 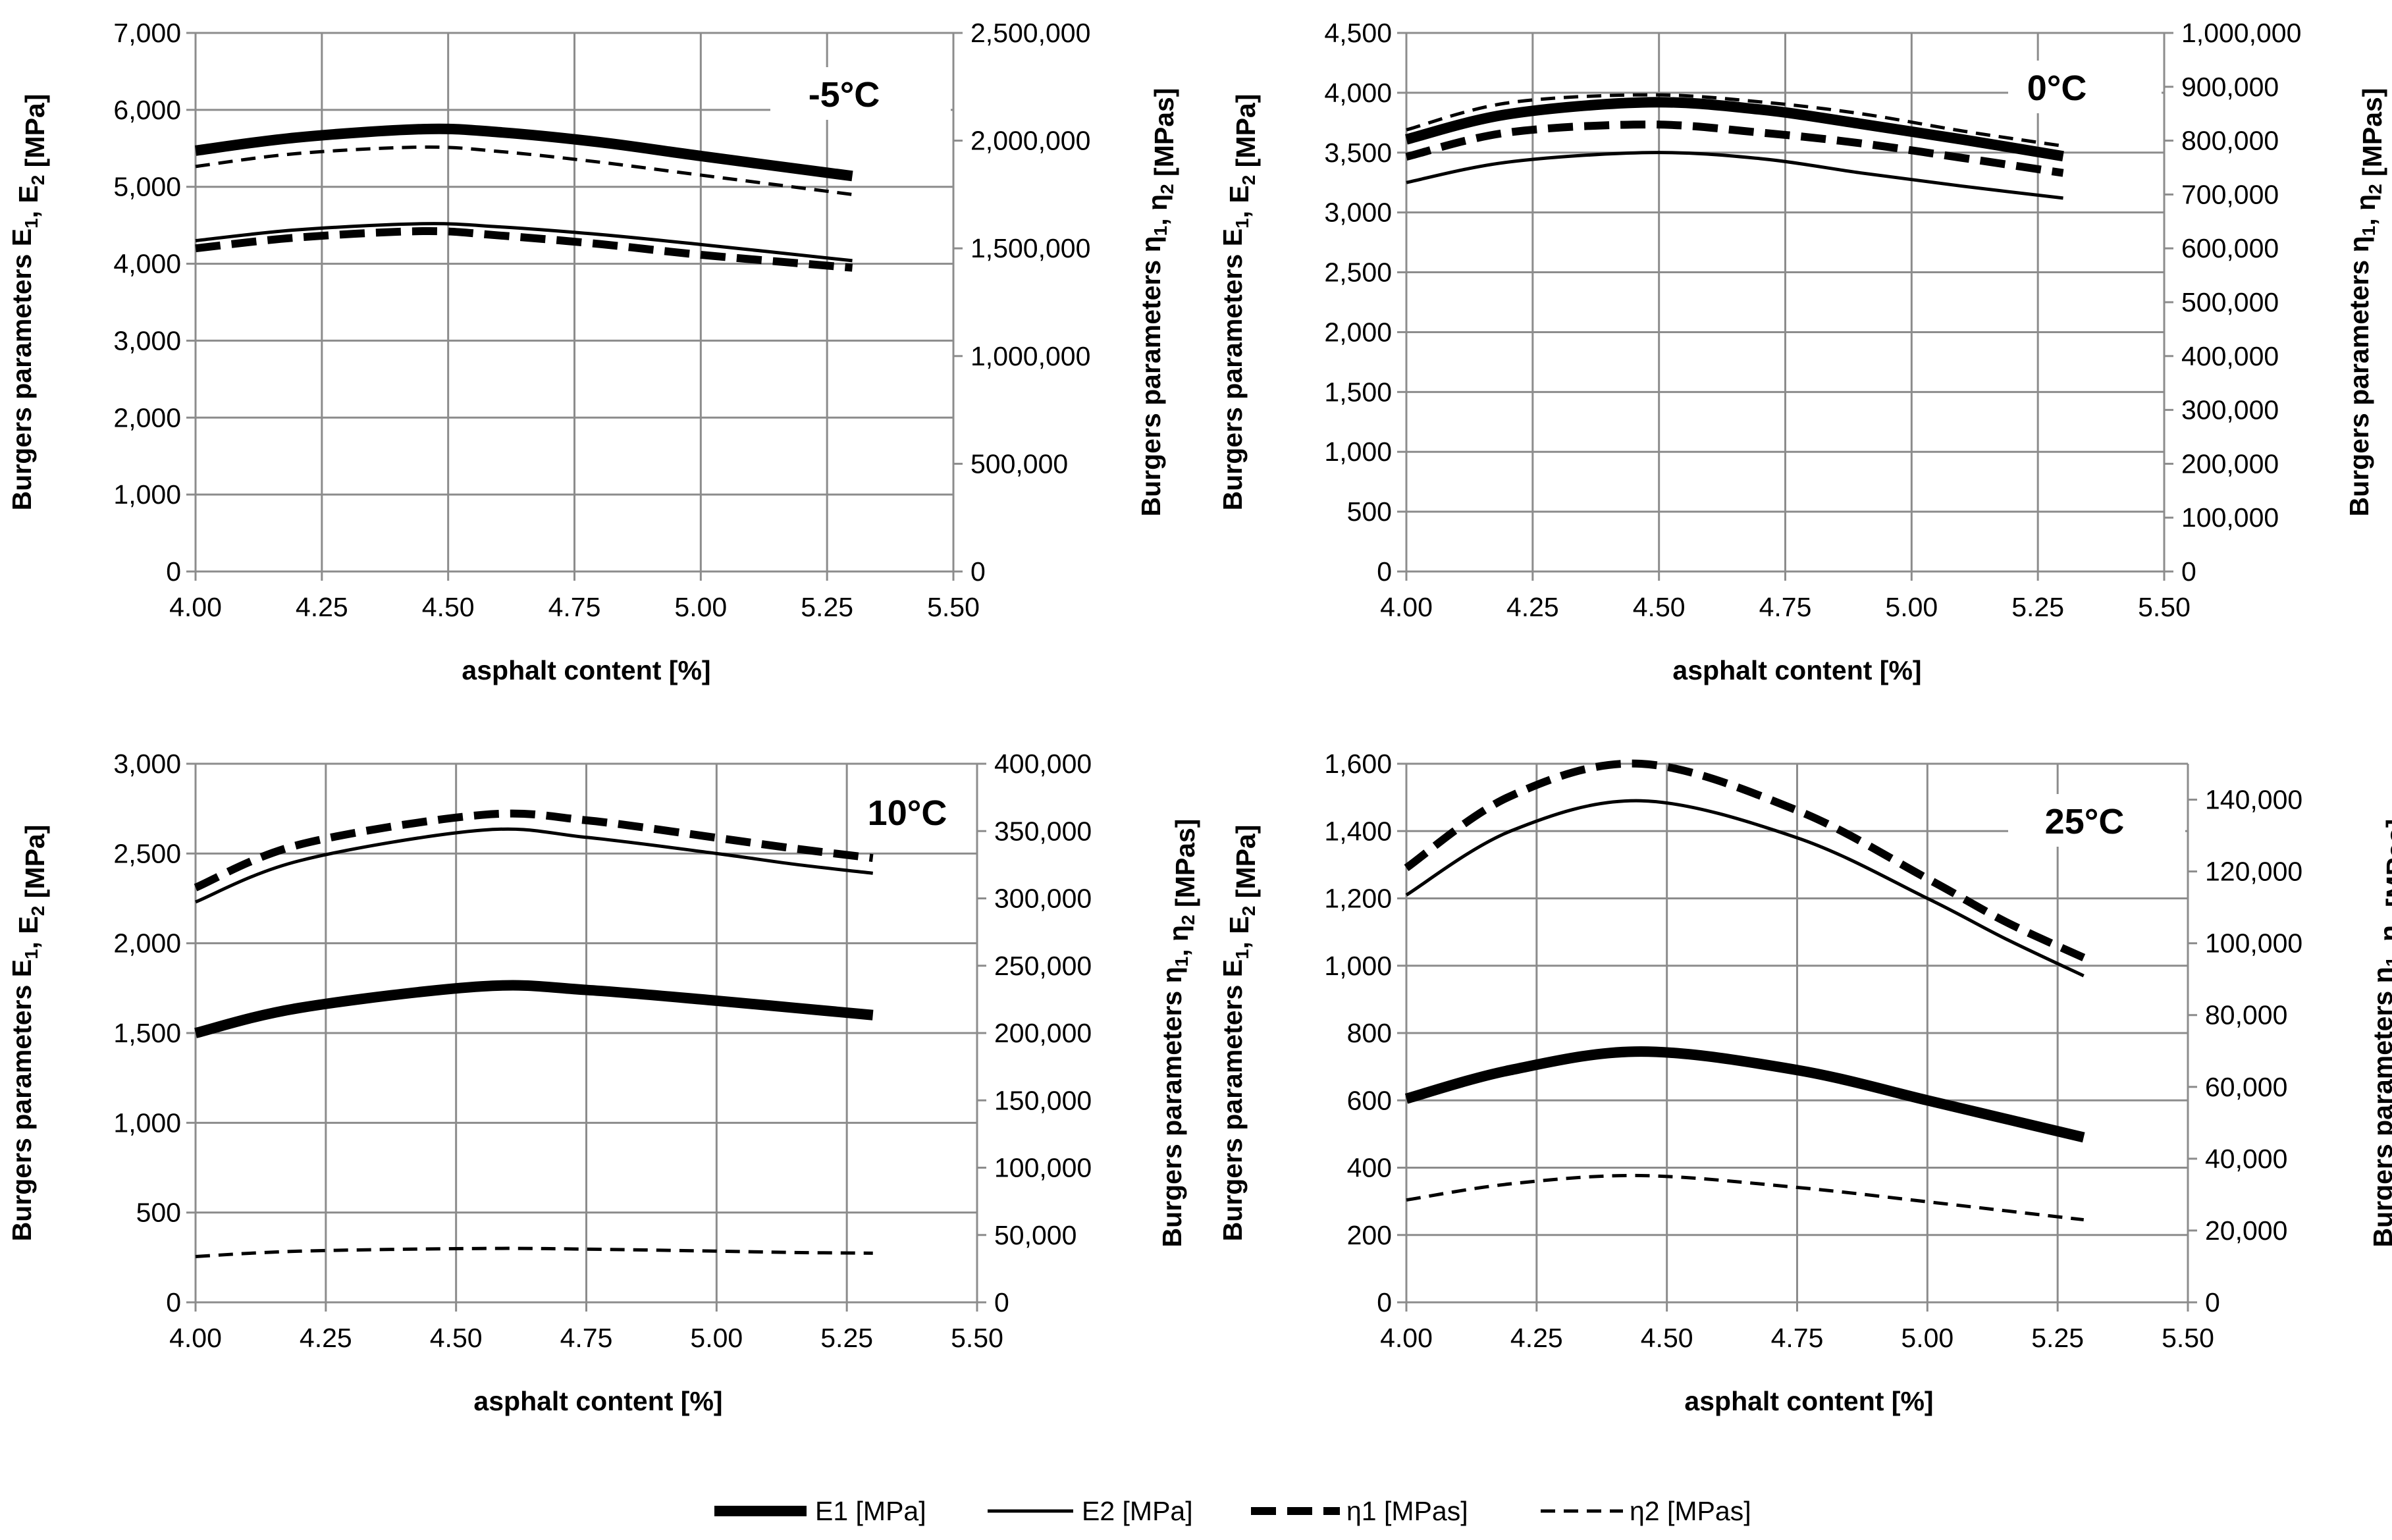 I want to click on y-left-tick-label: 1,600, so click(x=1358, y=764).